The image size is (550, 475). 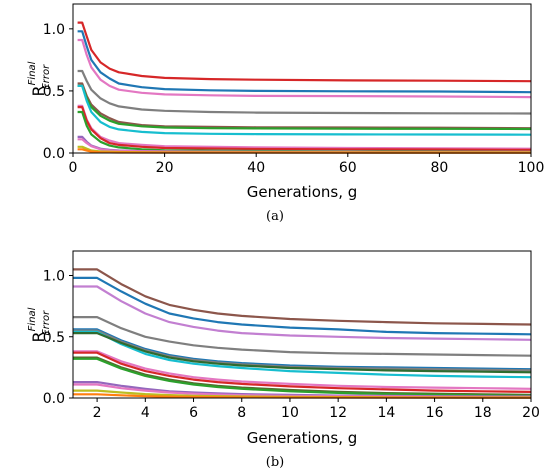 What do you see at coordinates (275, 216) in the screenshot?
I see `caption-a: (a)` at bounding box center [275, 216].